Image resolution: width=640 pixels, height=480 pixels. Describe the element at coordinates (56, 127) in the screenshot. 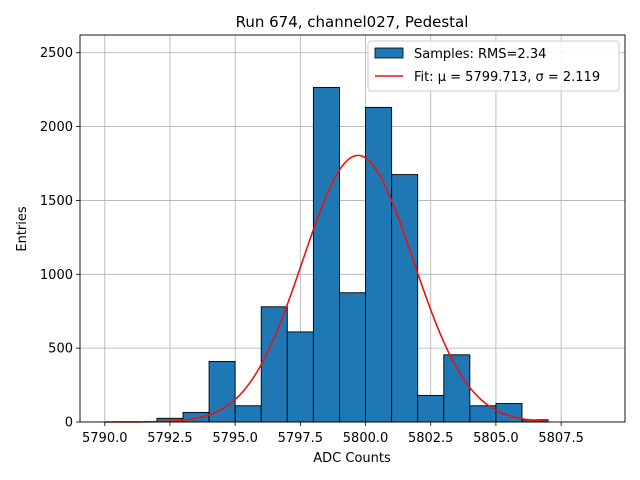

I see `y-tick-label: 2000` at that location.